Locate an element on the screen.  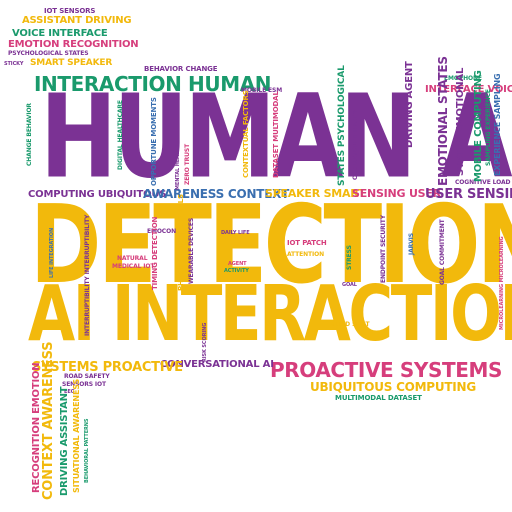
word-blind-spot: BLIND SPOT is located at coordinates (350, 324).